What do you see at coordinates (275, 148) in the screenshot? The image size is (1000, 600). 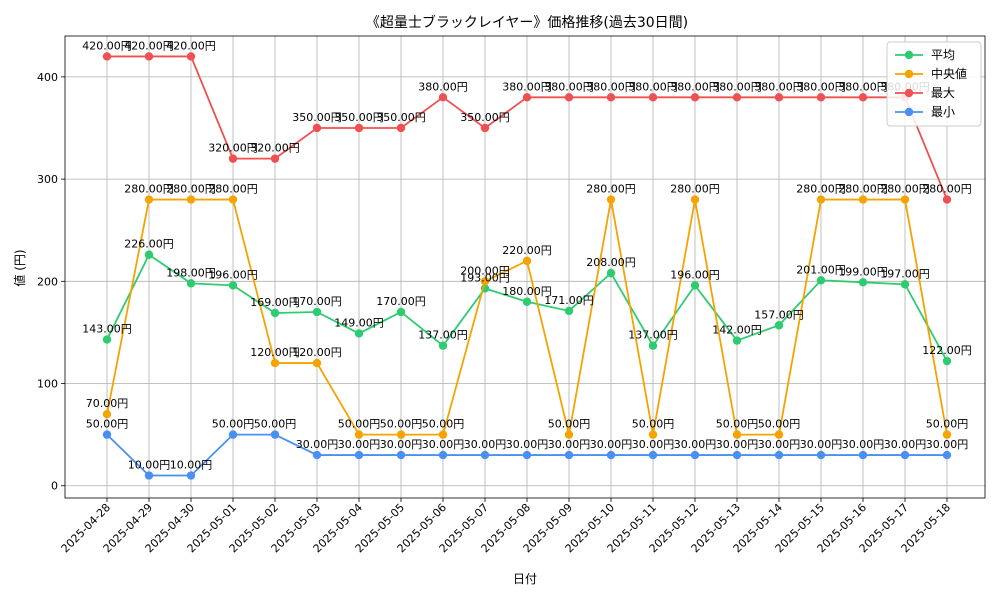 I see `data-label: 320.00円` at bounding box center [275, 148].